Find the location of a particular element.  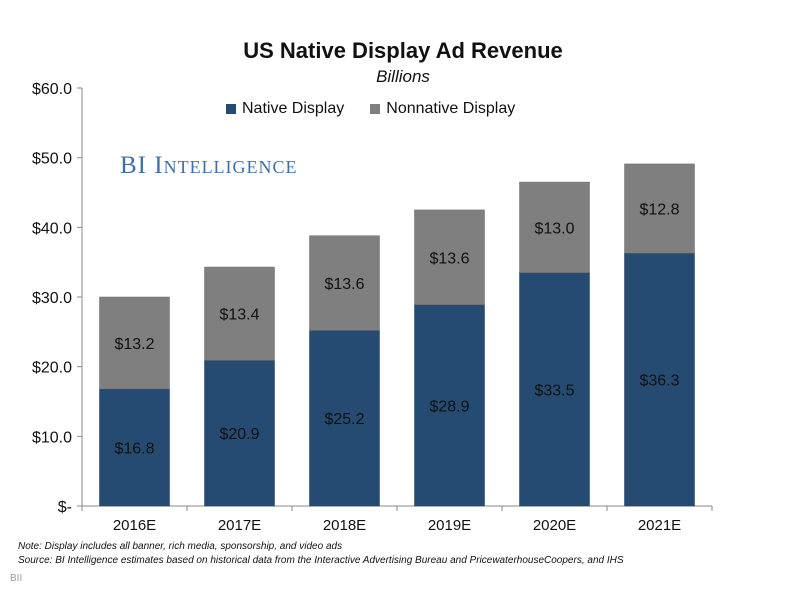

data-label-nonnative: $13.4 is located at coordinates (239, 315).